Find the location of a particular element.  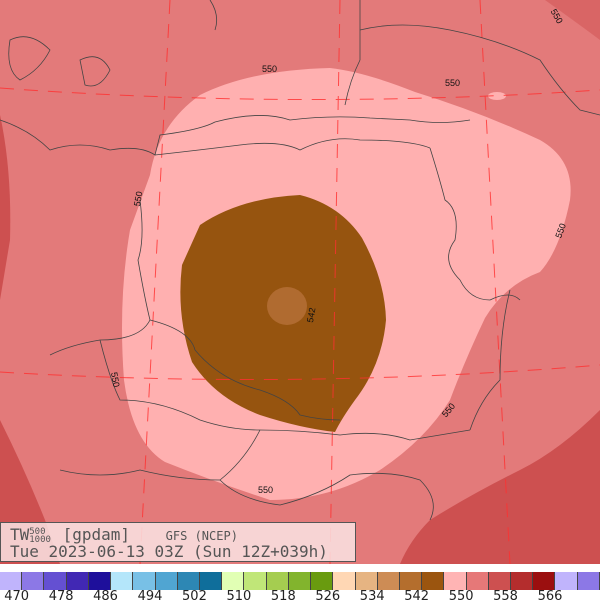

contour-label: 542 is located at coordinates (311, 315).